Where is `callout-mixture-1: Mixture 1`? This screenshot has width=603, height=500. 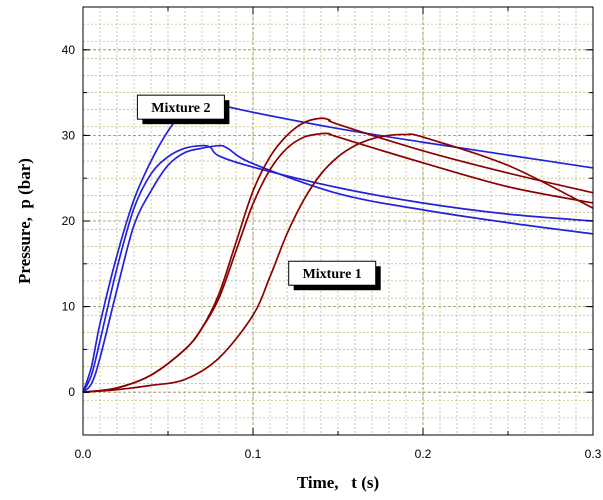
callout-mixture-1: Mixture 1 is located at coordinates (334, 275).